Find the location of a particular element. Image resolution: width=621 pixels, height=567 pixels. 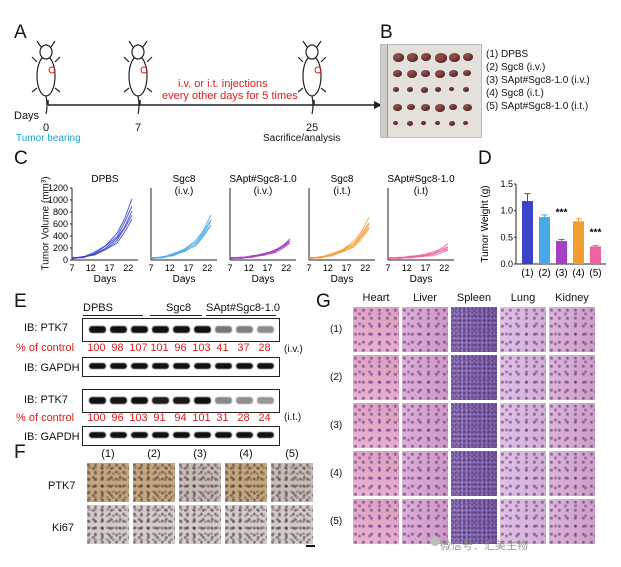

legend-item-3: (3) SApt#Sgc8-1.0 (i.v.) is located at coordinates (538, 80).